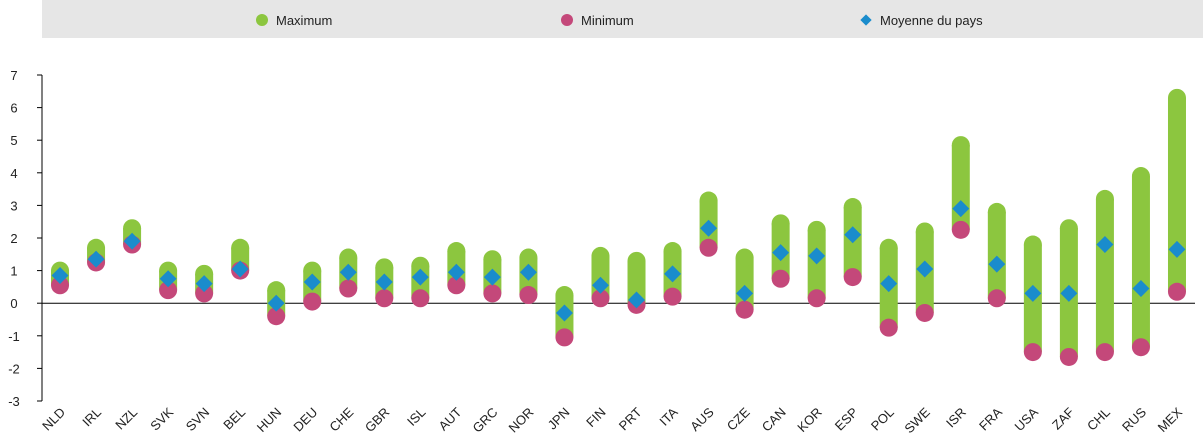 This screenshot has height=448, width=1203. Describe the element at coordinates (269, 420) in the screenshot. I see `x-tick-label: HUN` at that location.